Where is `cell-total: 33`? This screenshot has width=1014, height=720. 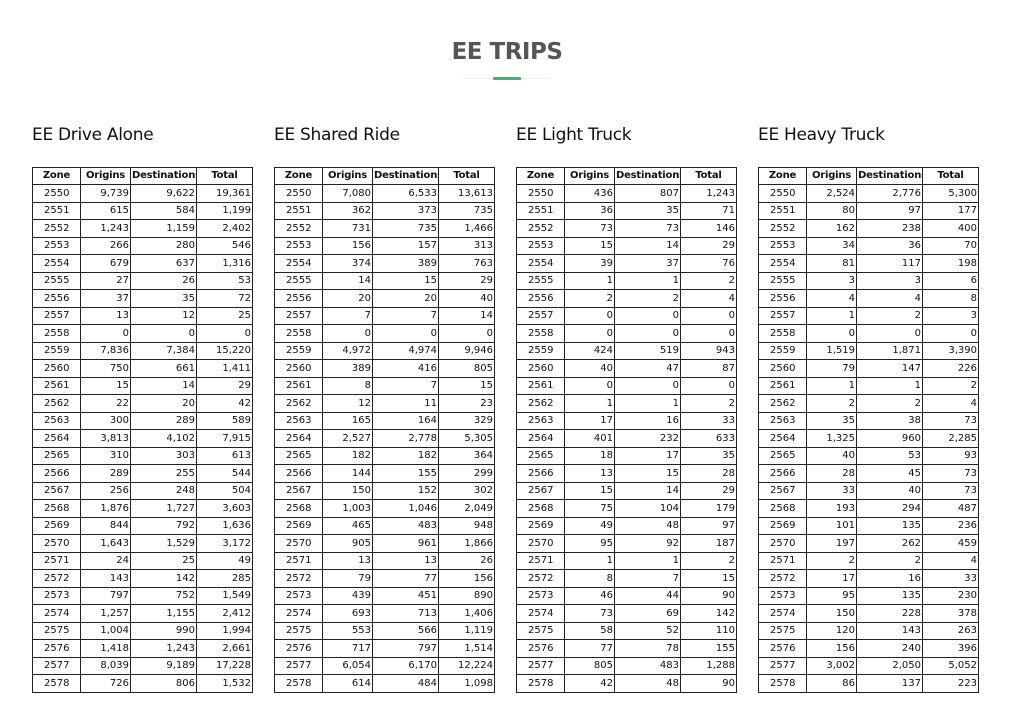 cell-total: 33 is located at coordinates (950, 578).